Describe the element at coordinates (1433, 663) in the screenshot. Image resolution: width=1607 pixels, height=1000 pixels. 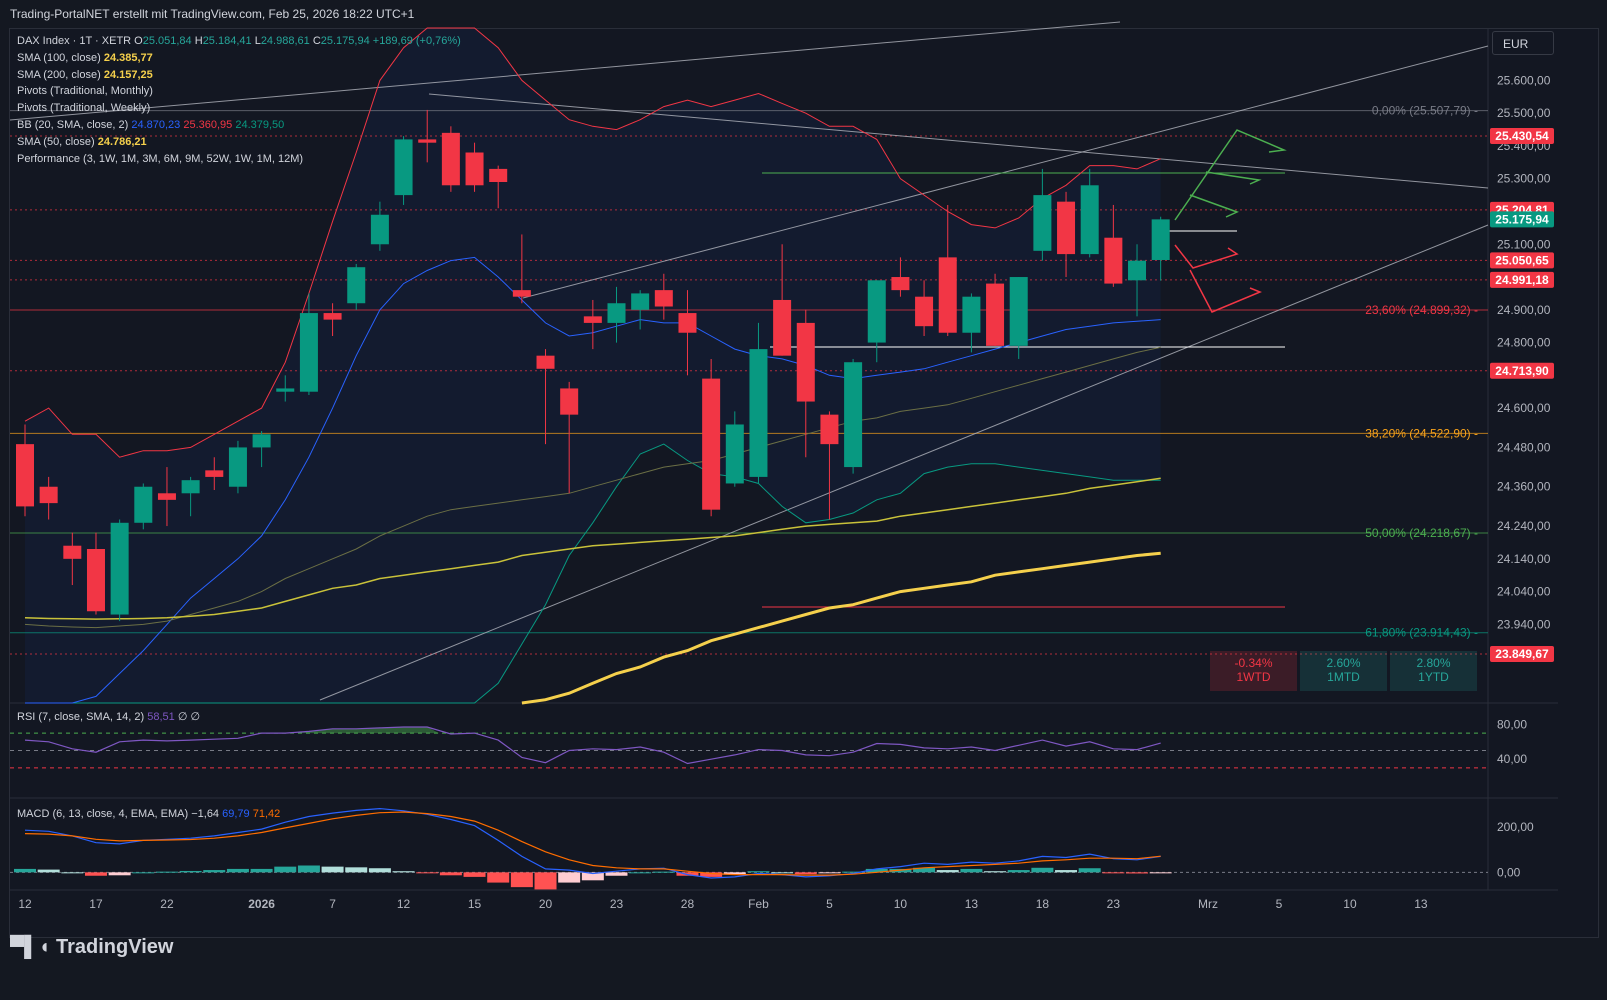
I see `perf-ytd-value: 2.80%` at that location.